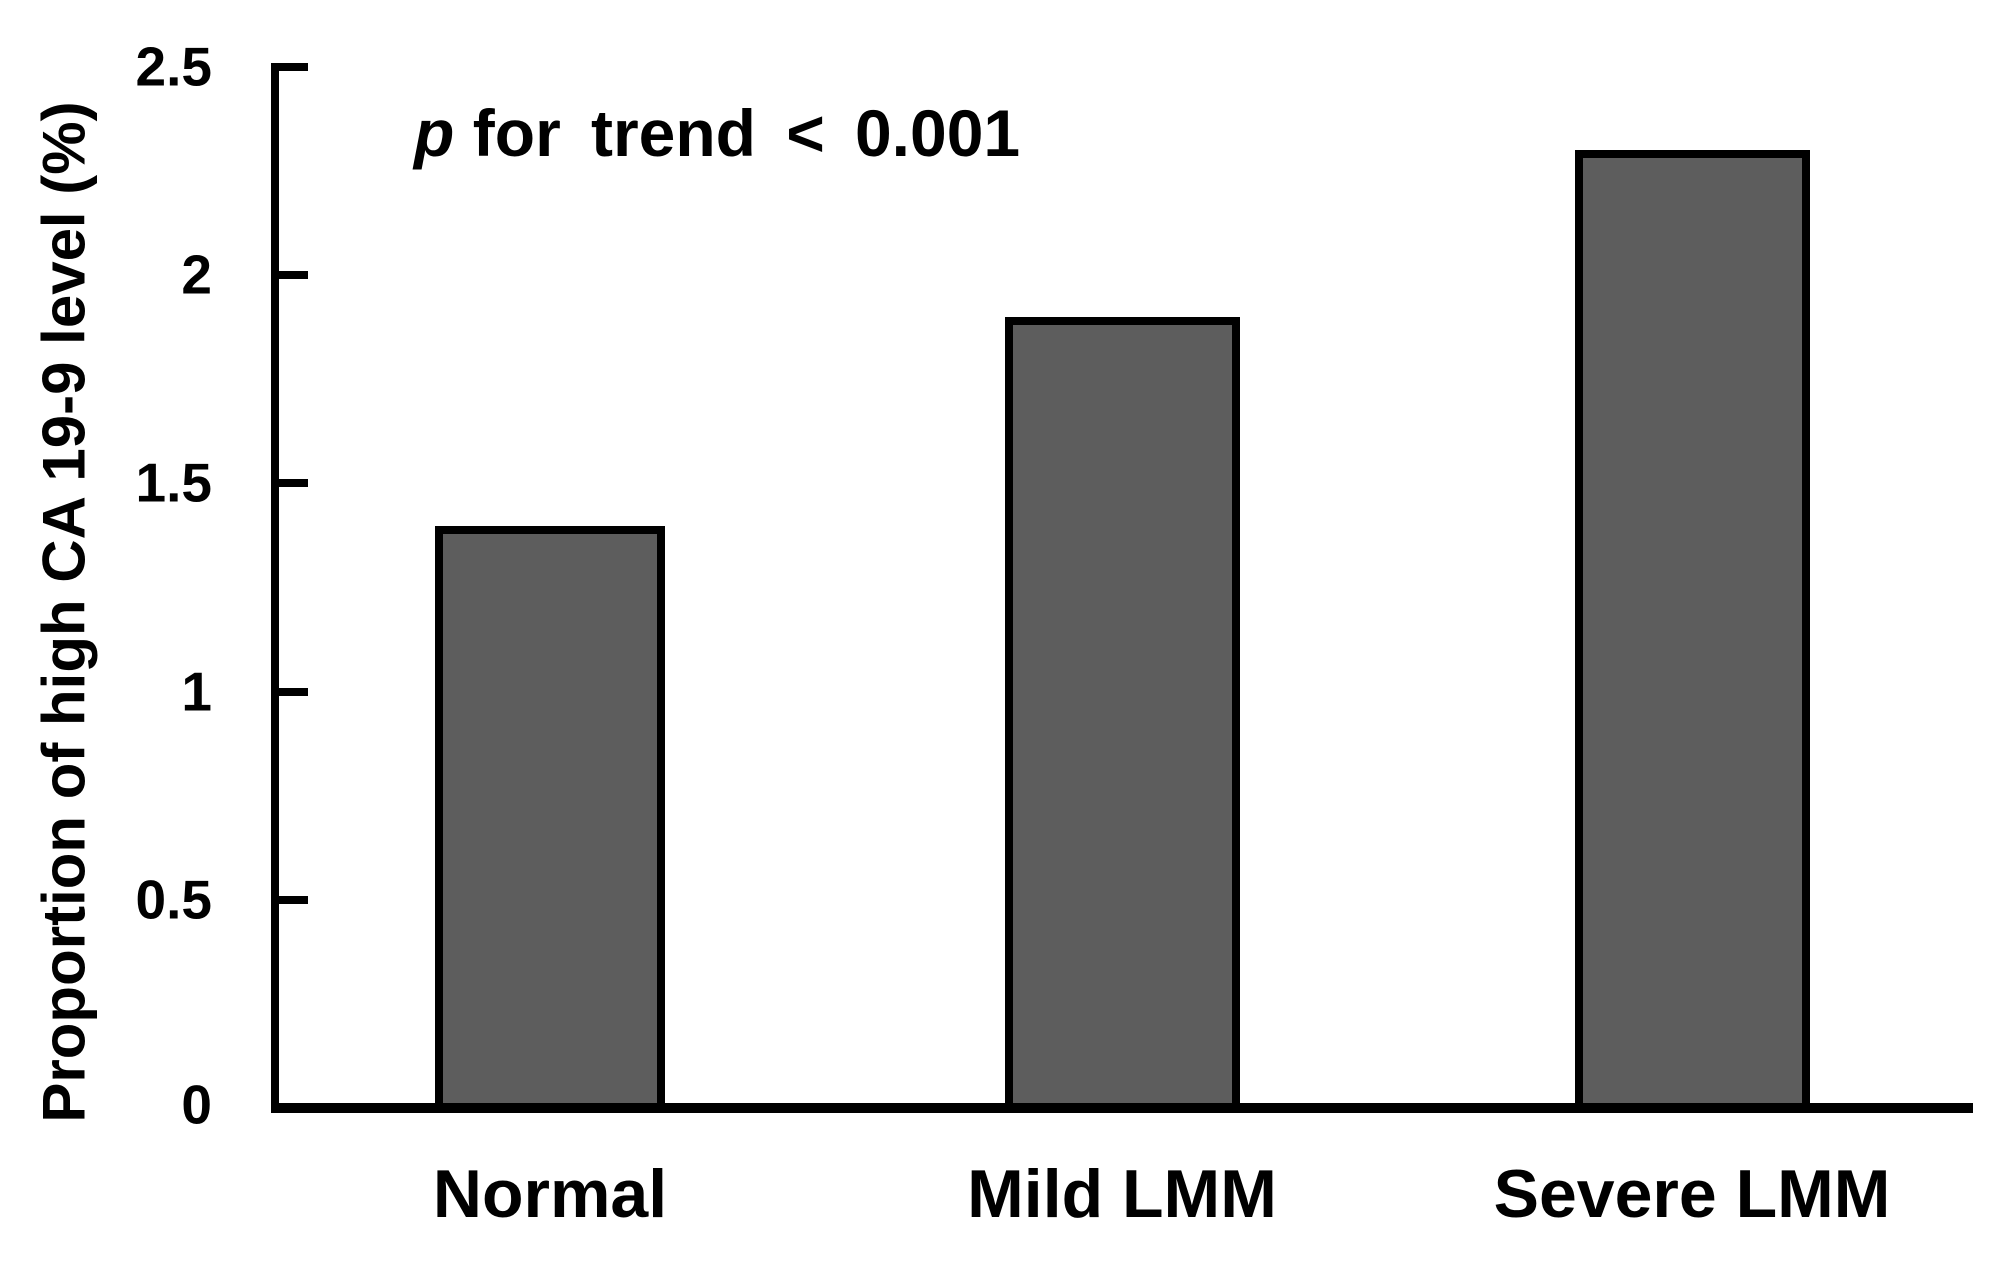  Describe the element at coordinates (173, 66) in the screenshot. I see `y-tick-label-2-5: 2.5` at that location.